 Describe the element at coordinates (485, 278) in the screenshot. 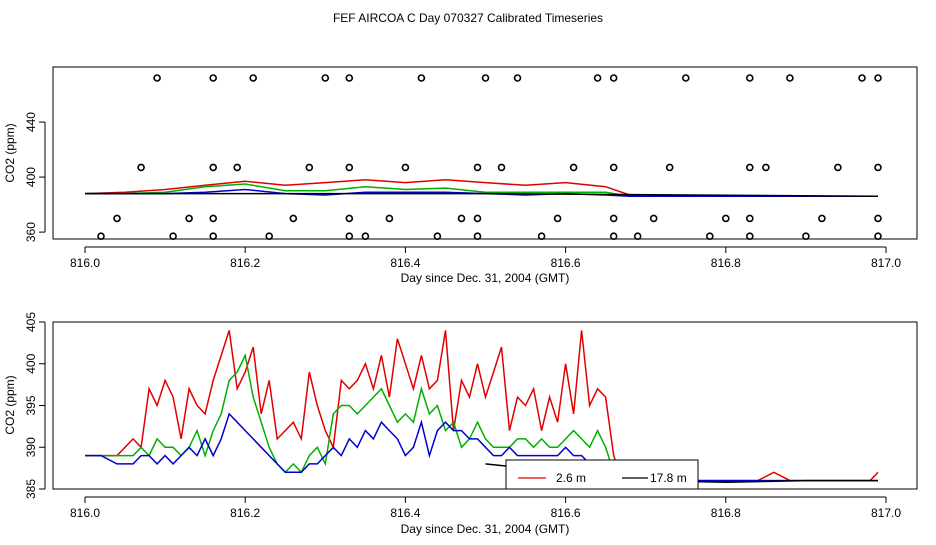

I see `top-x-axis-label: Day since Dec. 31, 2004 (GMT)` at that location.